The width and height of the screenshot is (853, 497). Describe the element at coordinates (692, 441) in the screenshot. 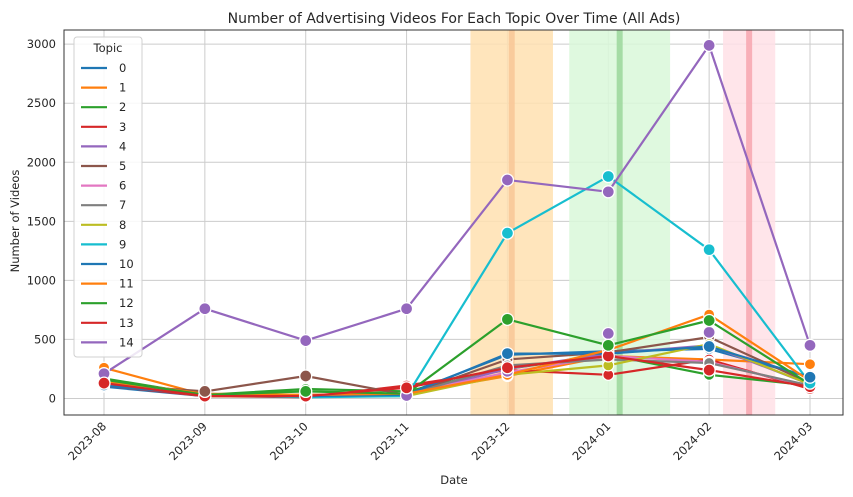

I see `x-tick-label: 2024-02` at that location.